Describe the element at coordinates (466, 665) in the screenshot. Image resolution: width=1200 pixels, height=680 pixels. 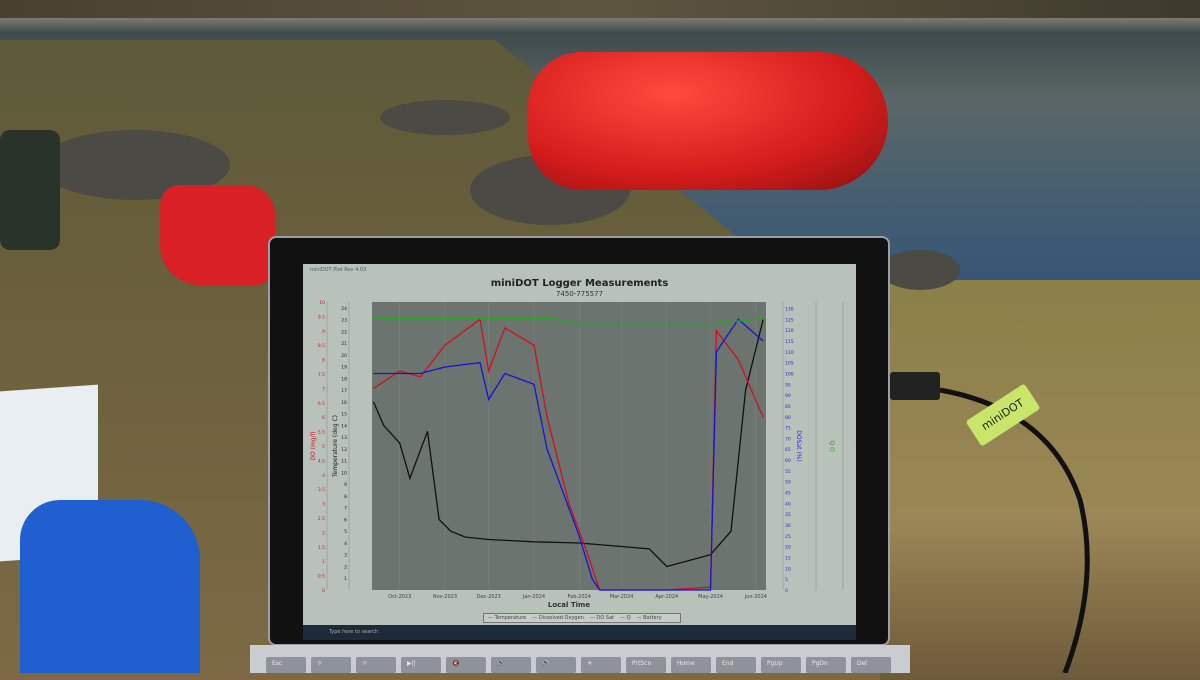
I see `key: 🔇` at that location.